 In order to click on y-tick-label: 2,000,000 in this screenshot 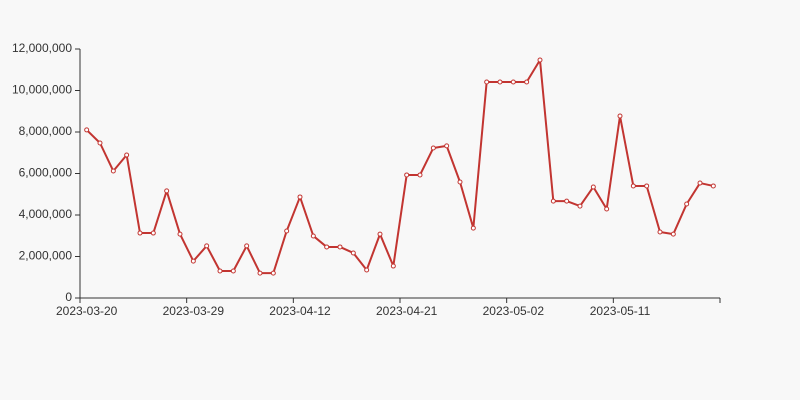, I will do `click(46, 256)`.